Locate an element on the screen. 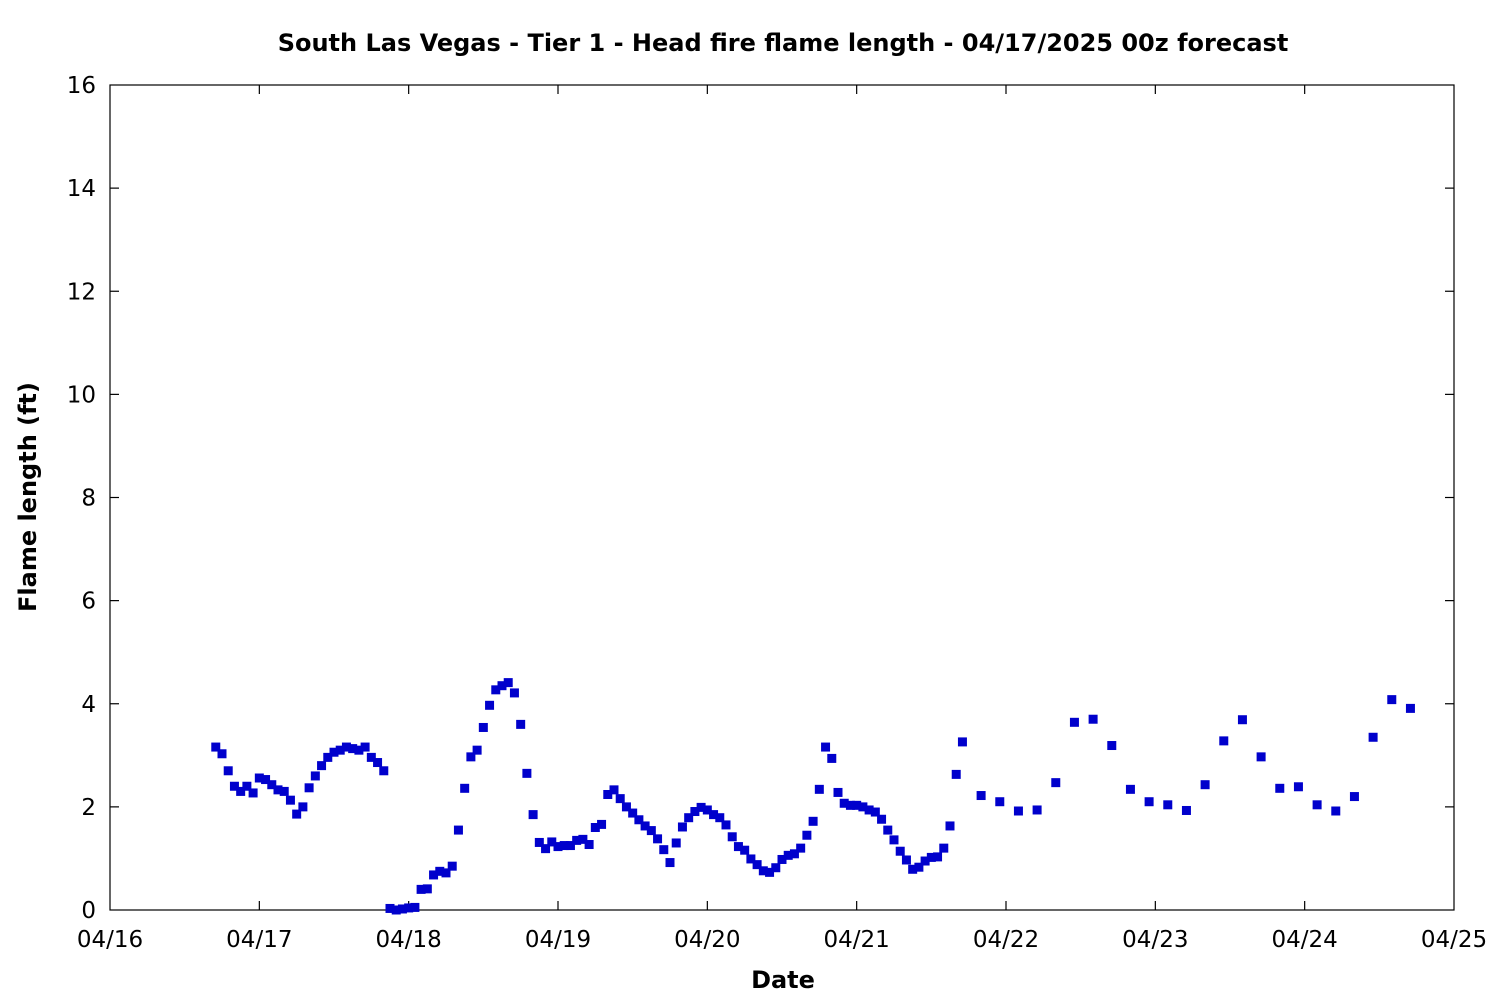 This screenshot has height=1000, width=1500. x-axis-label: Date is located at coordinates (783, 980).